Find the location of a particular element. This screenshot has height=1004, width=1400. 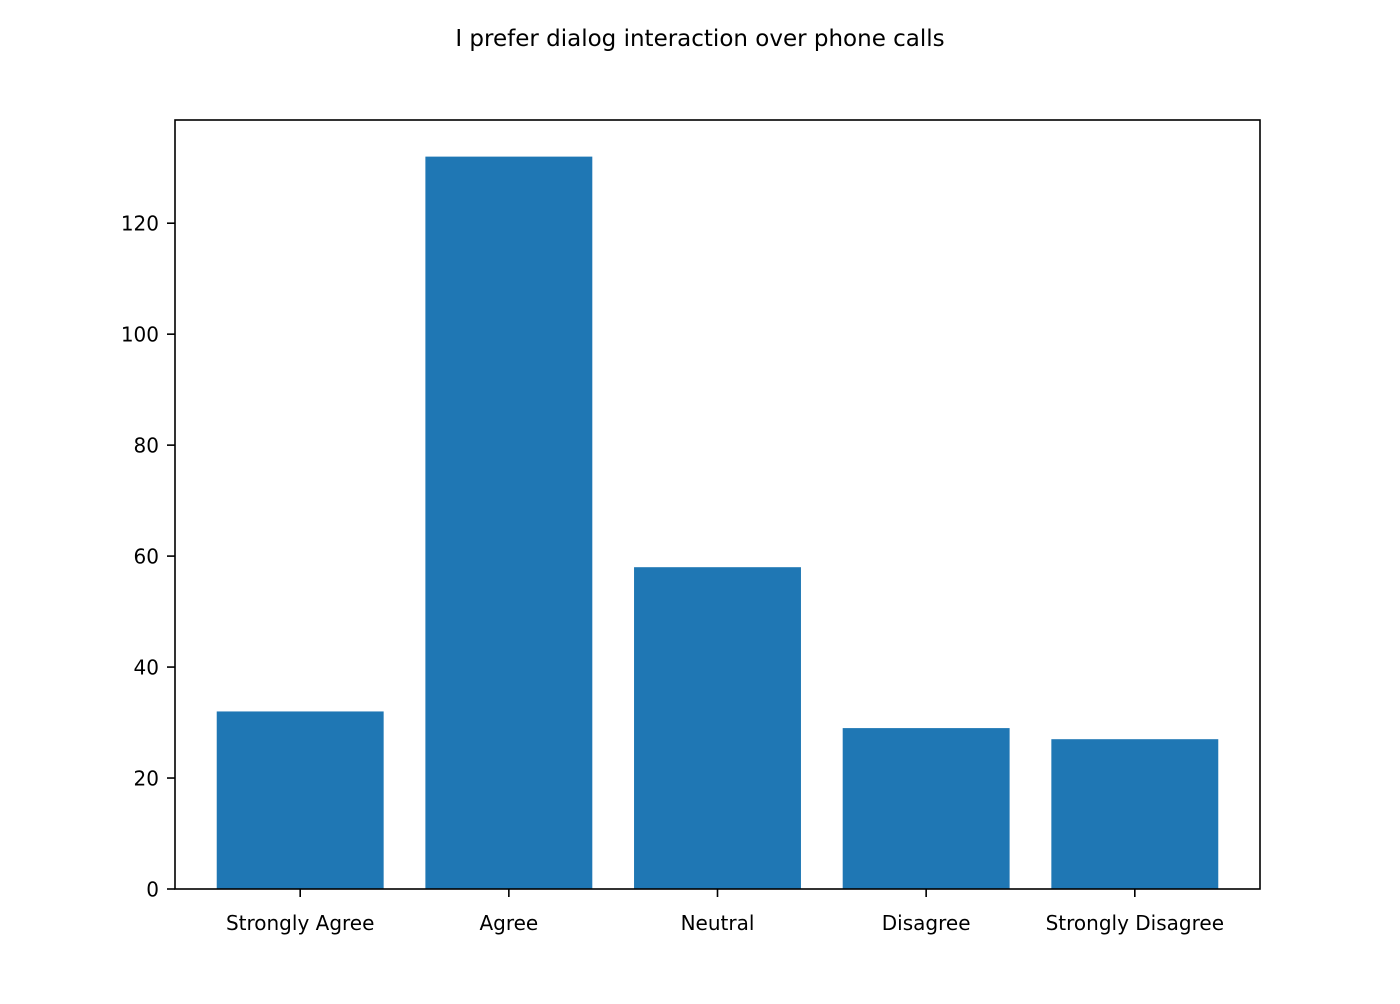

y-tick-label: 20 is located at coordinates (146, 779).